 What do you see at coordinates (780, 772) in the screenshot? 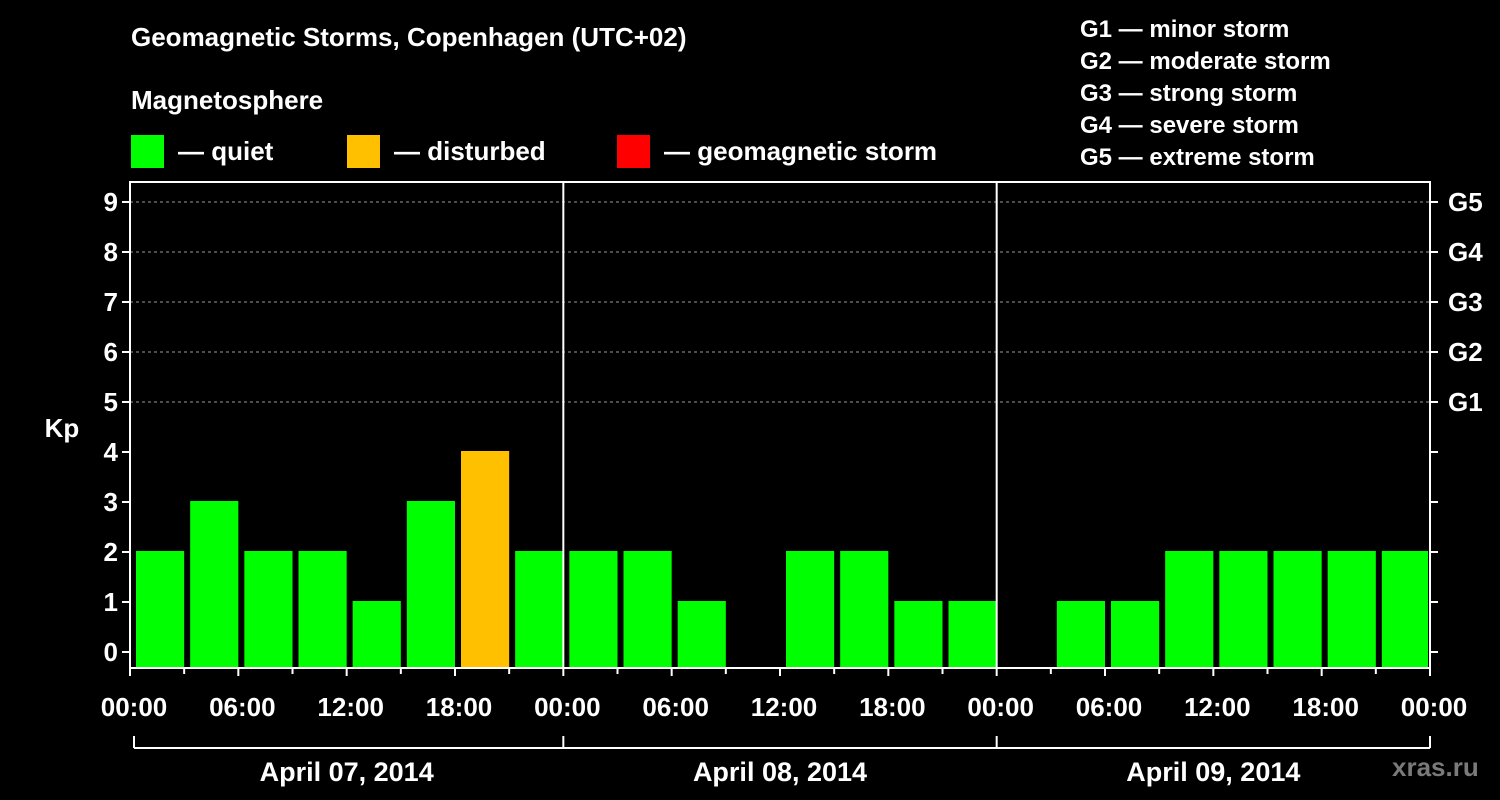
I see `date-label: April 08, 2014` at bounding box center [780, 772].